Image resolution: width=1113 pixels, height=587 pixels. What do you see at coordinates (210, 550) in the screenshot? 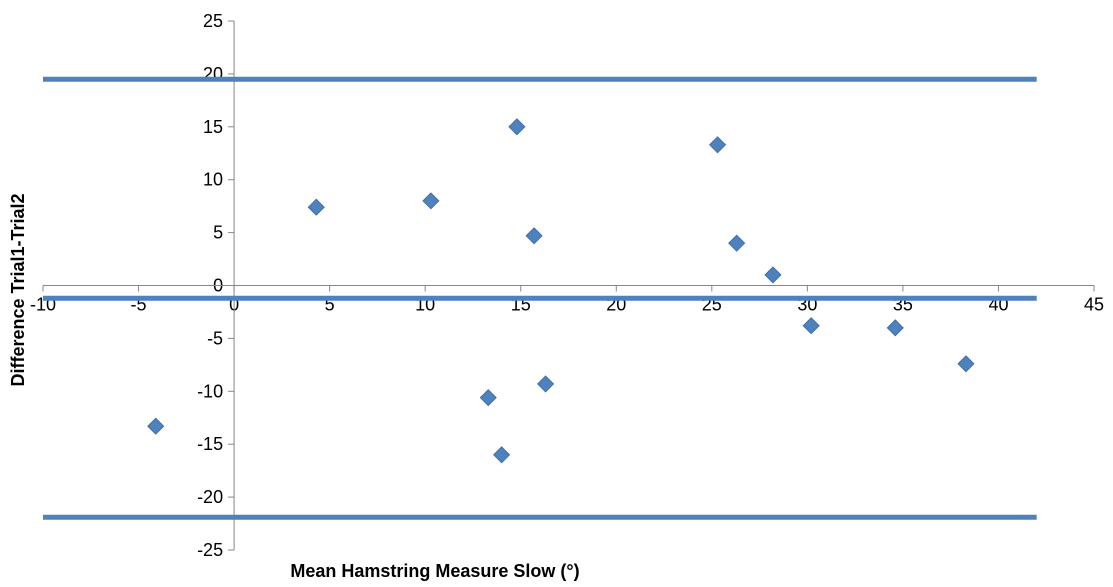
I see `y-tick-label: -25` at bounding box center [210, 550].